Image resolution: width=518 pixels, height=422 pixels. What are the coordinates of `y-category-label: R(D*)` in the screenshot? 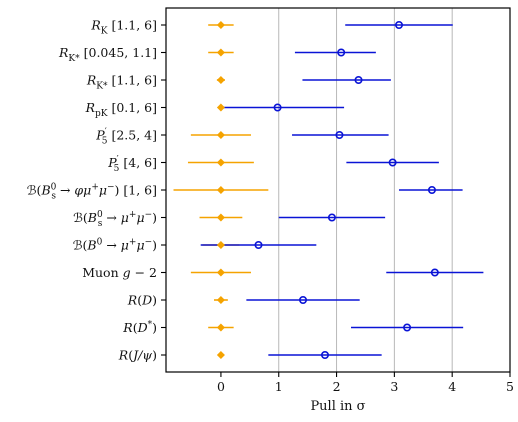 It's located at (139, 327).